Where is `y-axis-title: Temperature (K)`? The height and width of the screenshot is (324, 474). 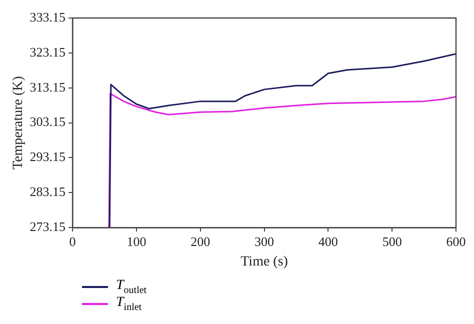 y-axis-title: Temperature (K) is located at coordinates (18, 123).